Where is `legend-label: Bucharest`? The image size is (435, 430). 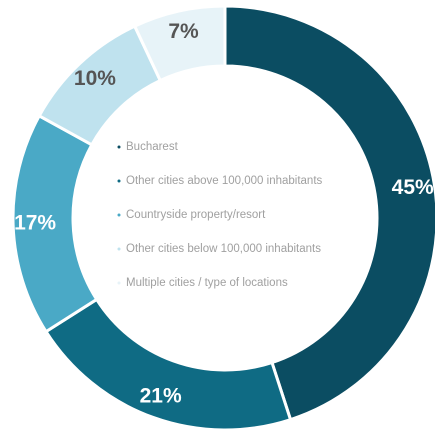 legend-label: Bucharest is located at coordinates (152, 147).